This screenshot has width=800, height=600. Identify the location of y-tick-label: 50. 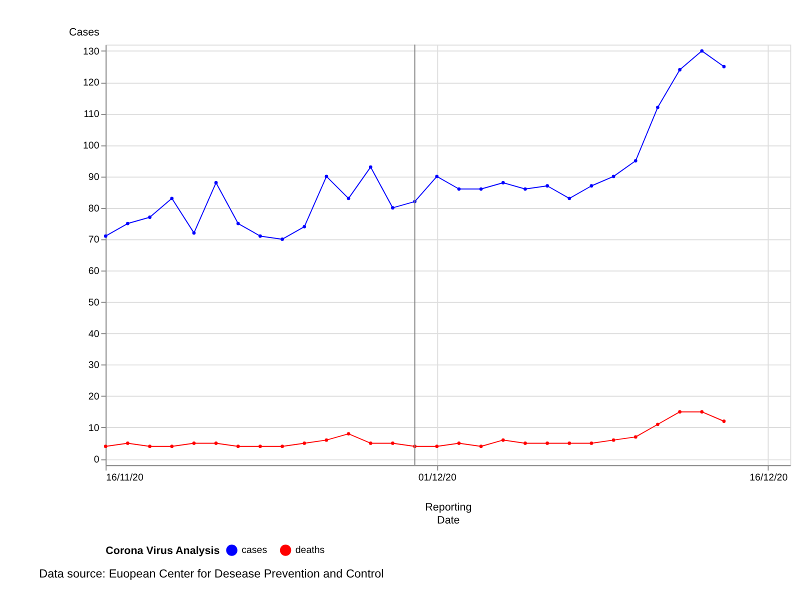
(94, 302).